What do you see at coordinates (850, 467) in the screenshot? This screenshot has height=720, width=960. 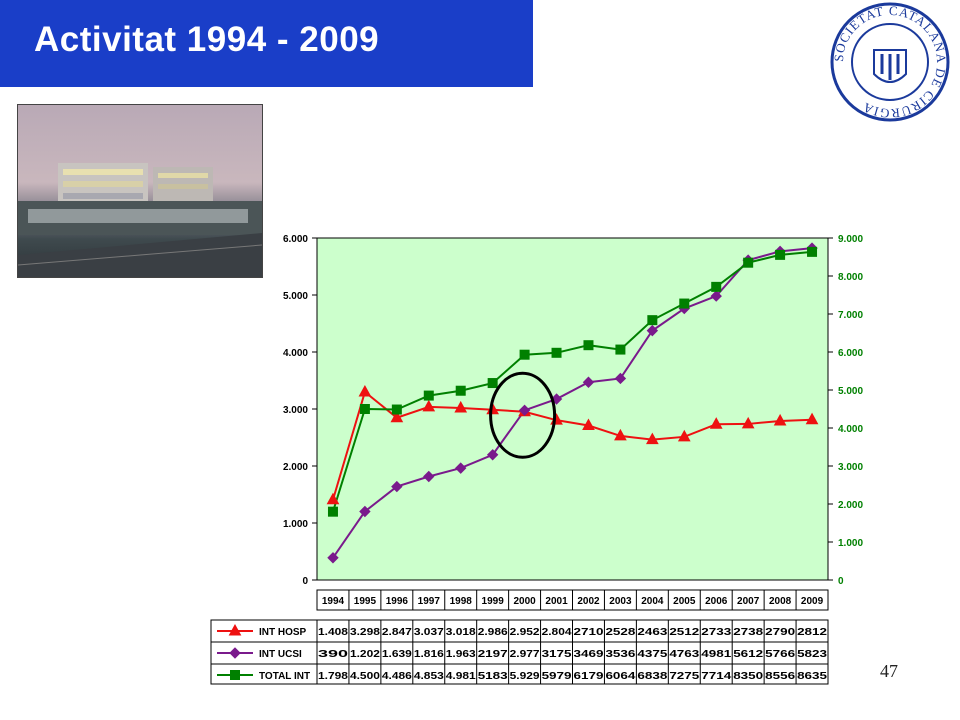 I see `right-axis-tick-label: 3.000` at bounding box center [850, 467].